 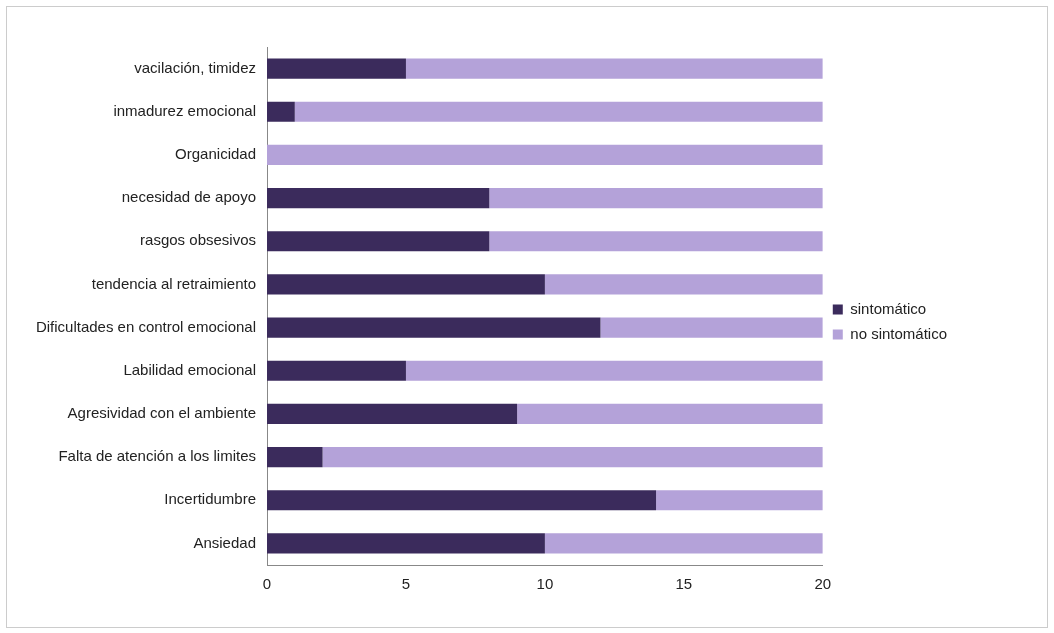 I want to click on y-tick-label: Incertidumbre, so click(x=210, y=499).